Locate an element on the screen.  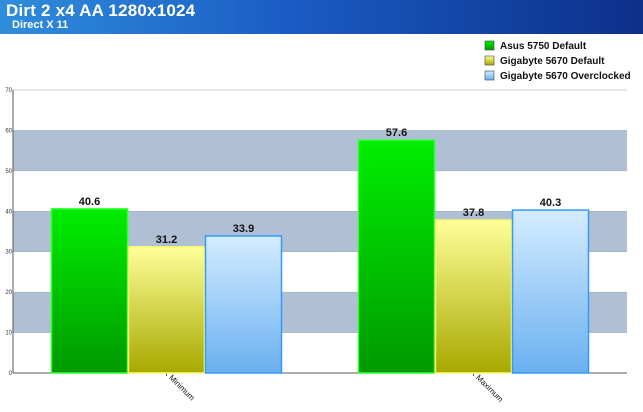
bar-value-label: 33.9 is located at coordinates (243, 229).